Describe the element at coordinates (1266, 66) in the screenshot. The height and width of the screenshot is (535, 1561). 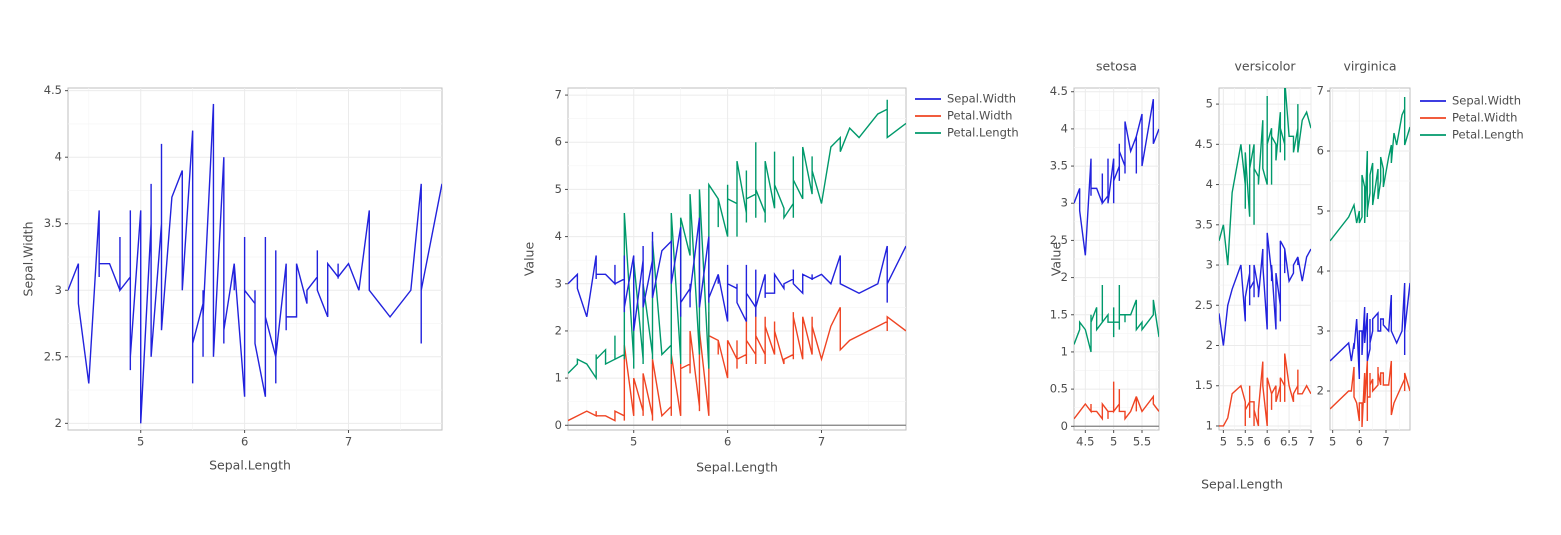
I see `facet-title-versicolor: versicolor` at that location.